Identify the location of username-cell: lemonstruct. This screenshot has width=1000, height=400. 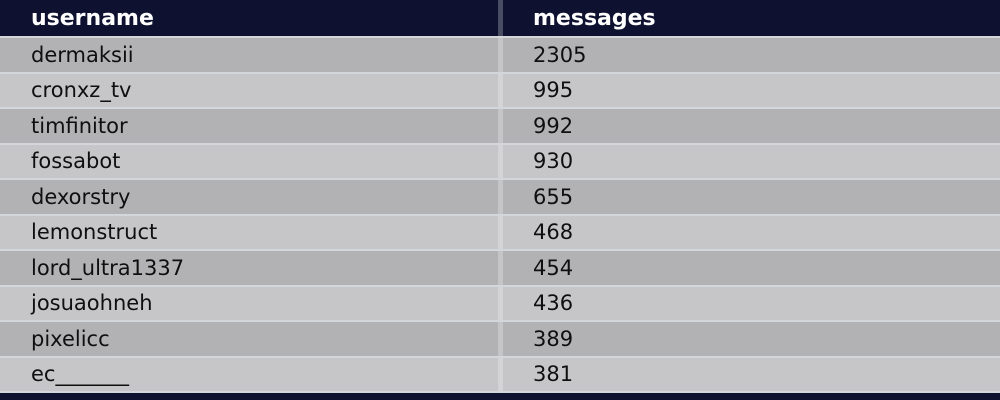
(251, 232).